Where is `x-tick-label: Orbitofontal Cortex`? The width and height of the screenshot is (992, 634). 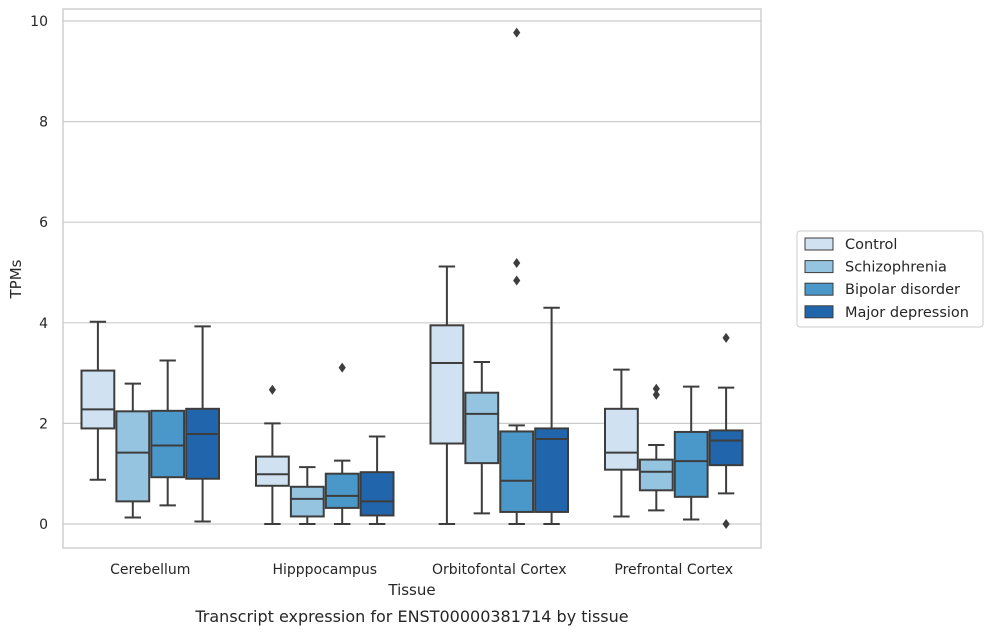
x-tick-label: Orbitofontal Cortex is located at coordinates (499, 570).